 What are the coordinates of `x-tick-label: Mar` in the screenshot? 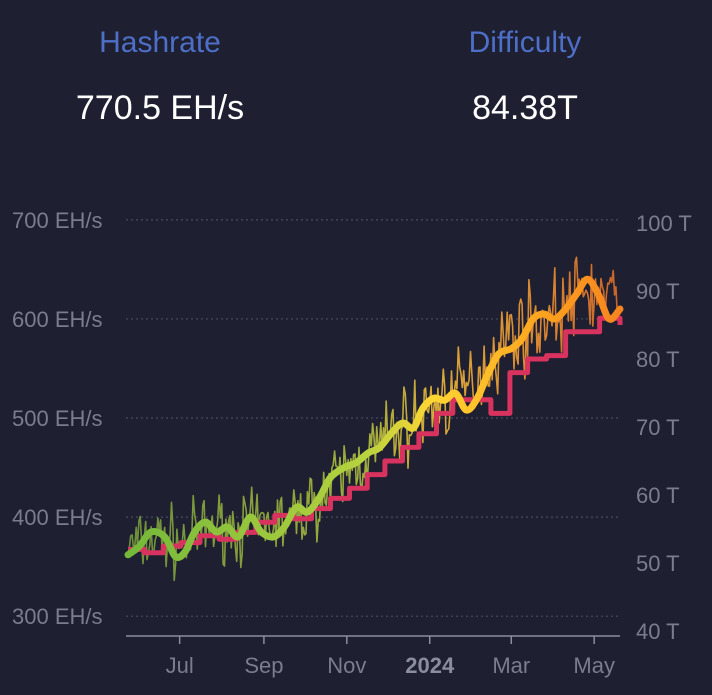 It's located at (511, 665).